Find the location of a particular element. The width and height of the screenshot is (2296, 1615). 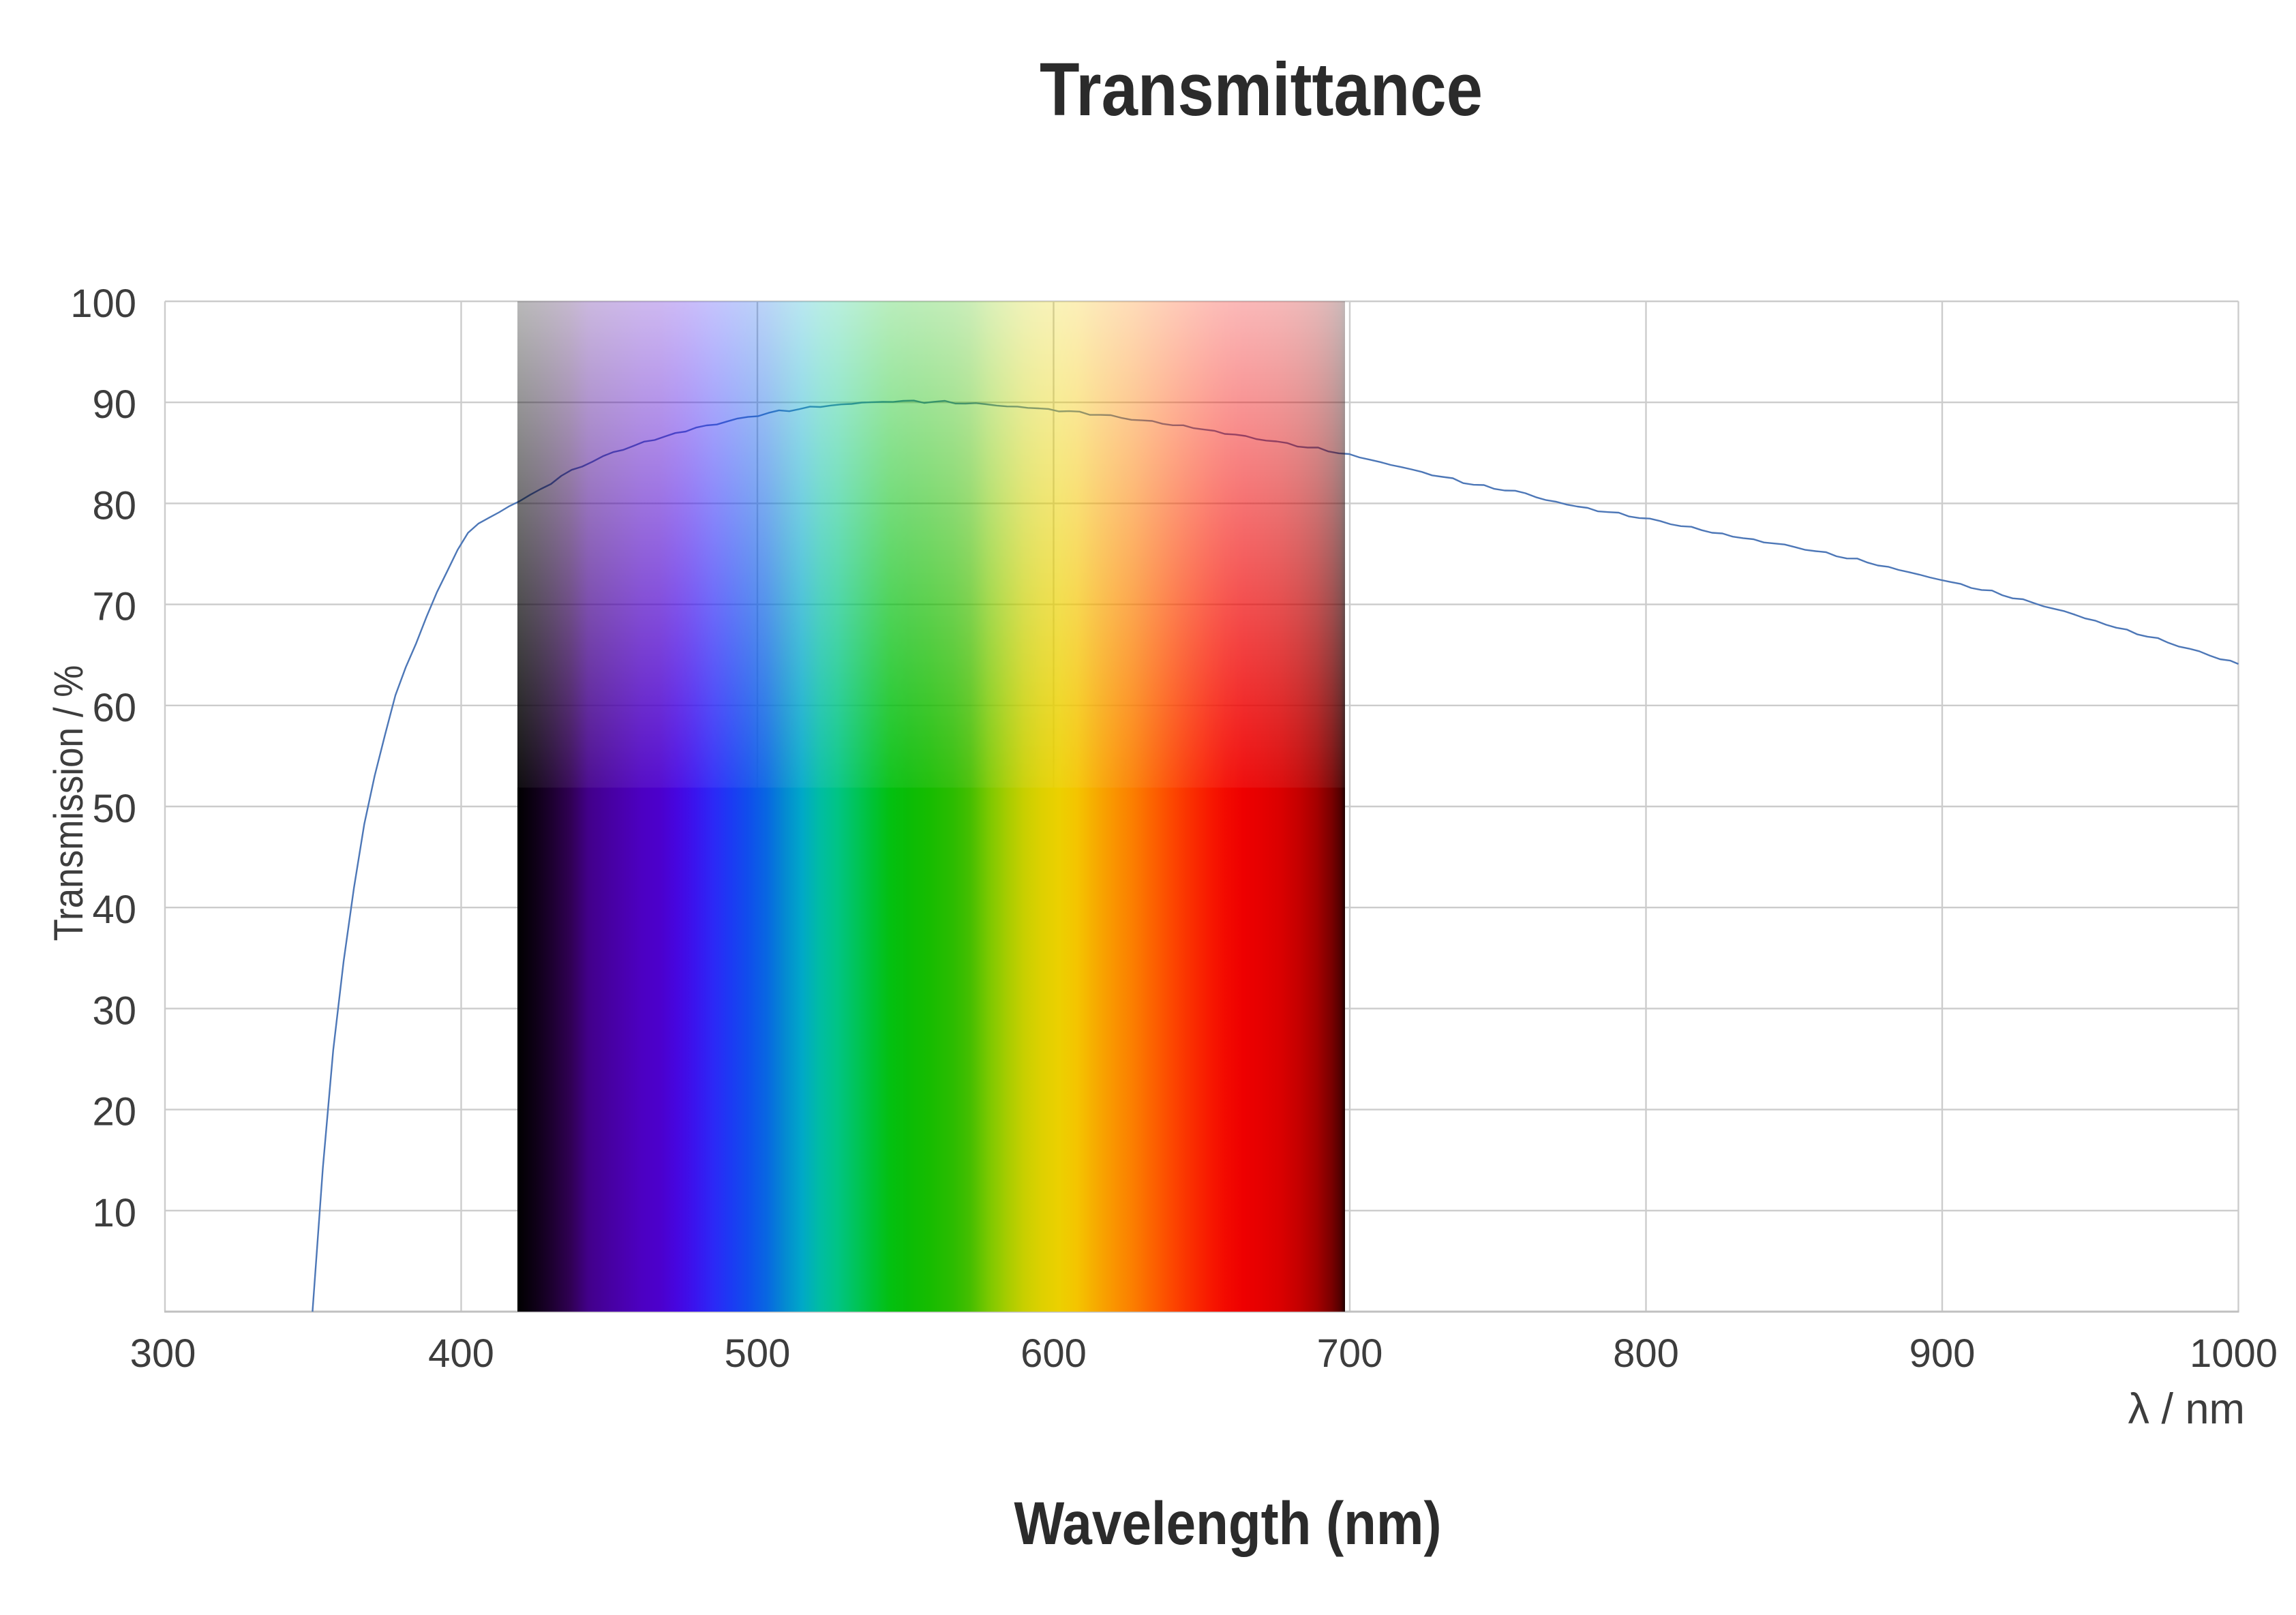

svg-text: Transmittance is located at coordinates (1261, 90).